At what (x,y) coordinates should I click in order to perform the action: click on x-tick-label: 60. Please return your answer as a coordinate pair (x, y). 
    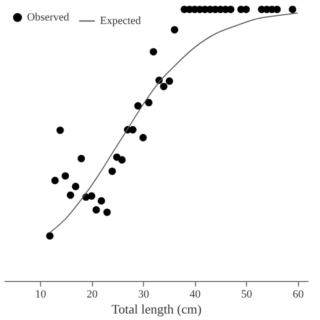
    Looking at the image, I should click on (298, 294).